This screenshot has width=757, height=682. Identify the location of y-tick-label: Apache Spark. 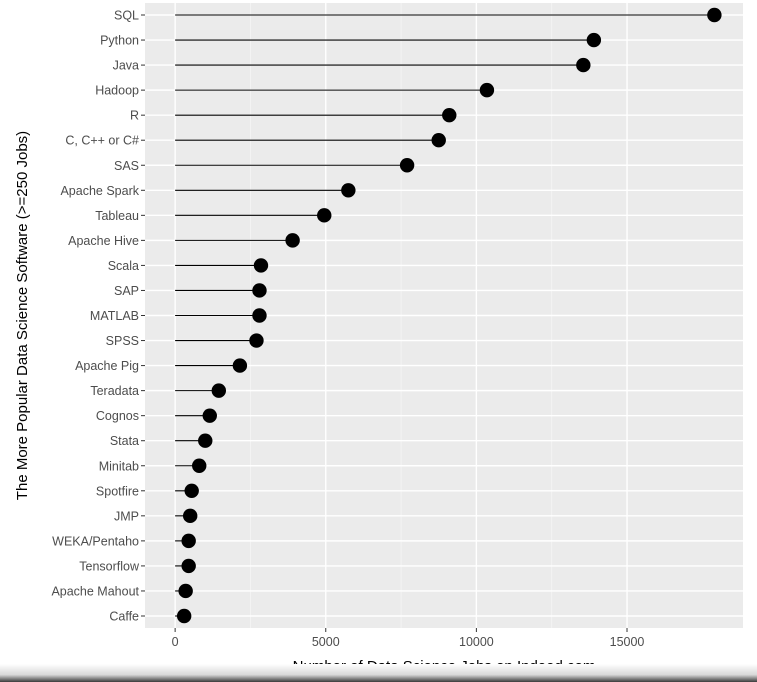
(99, 191).